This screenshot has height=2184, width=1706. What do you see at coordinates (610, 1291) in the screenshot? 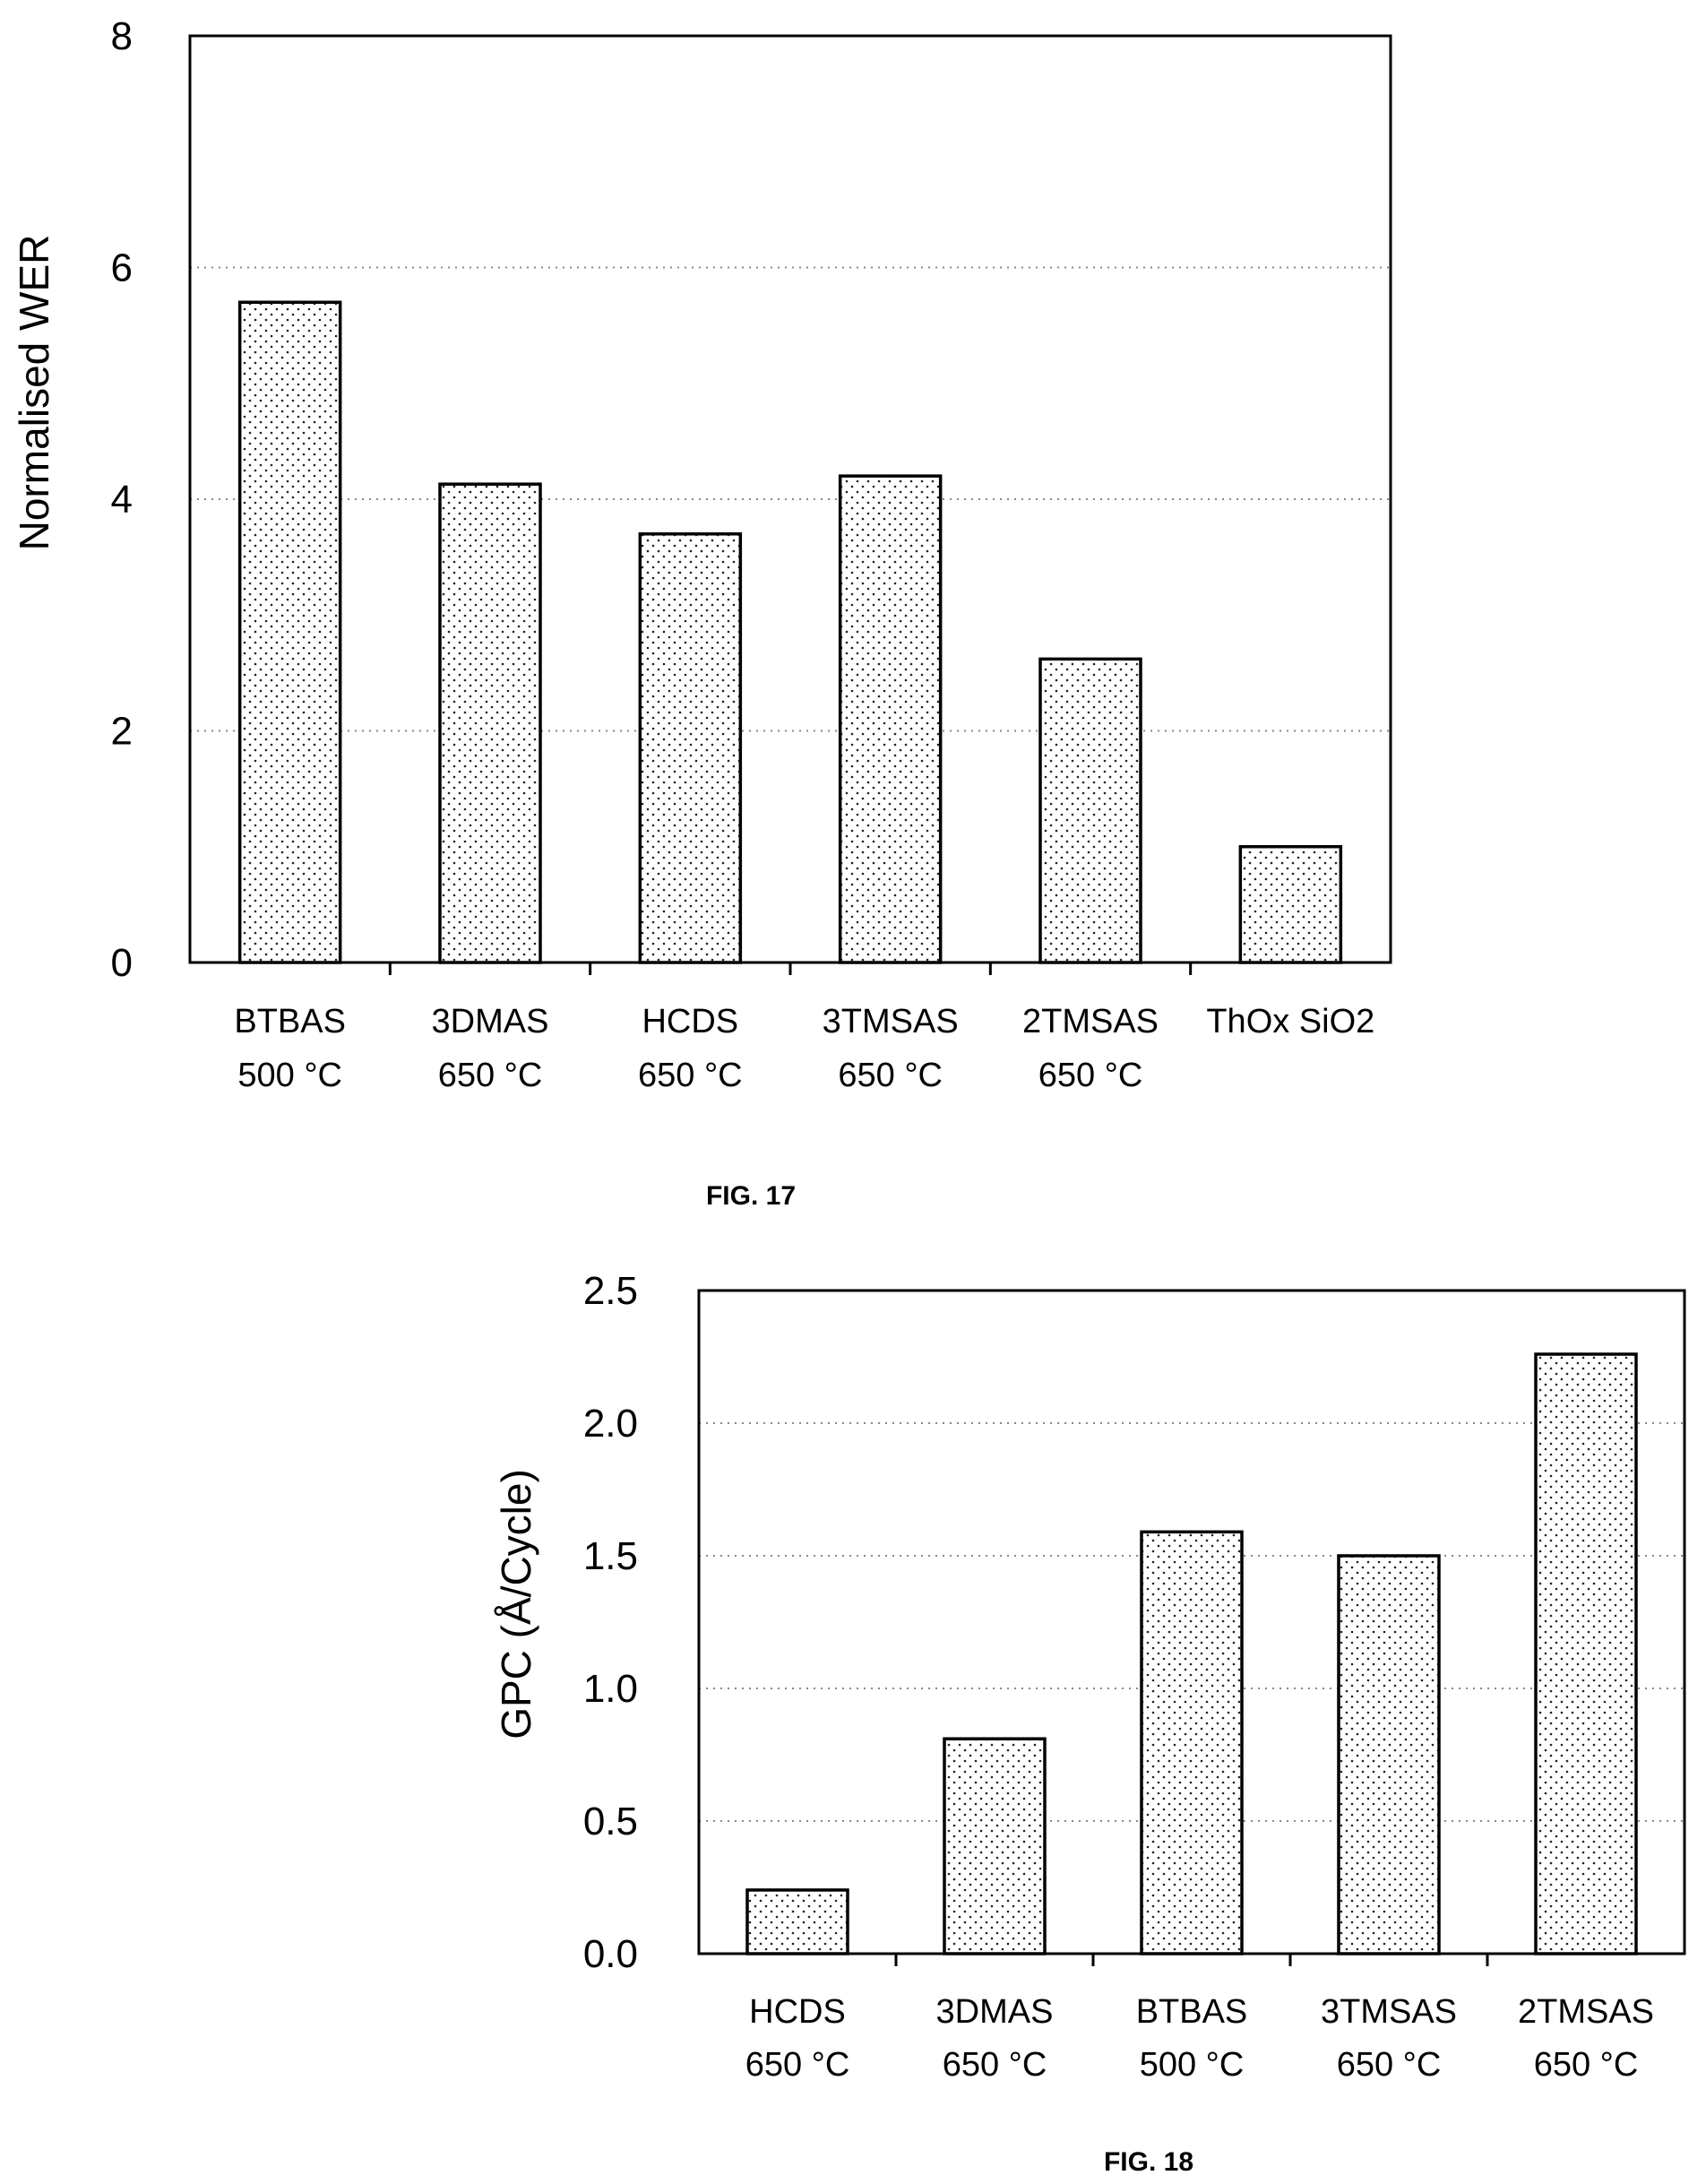
I see `y-tick-label: 2.5` at bounding box center [610, 1291].